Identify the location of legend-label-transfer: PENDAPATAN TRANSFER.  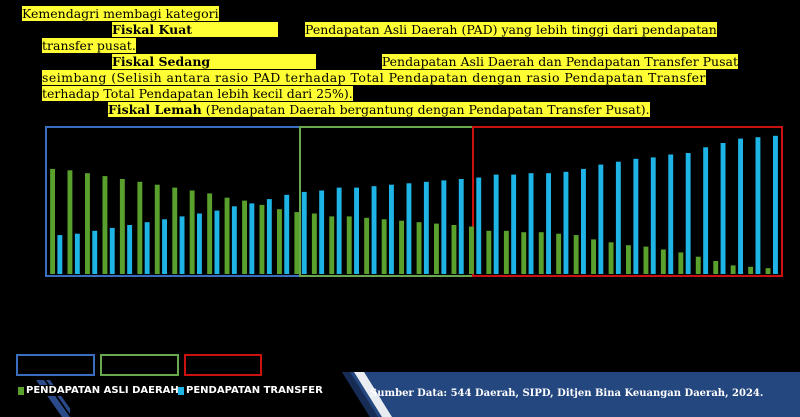
(254, 390).